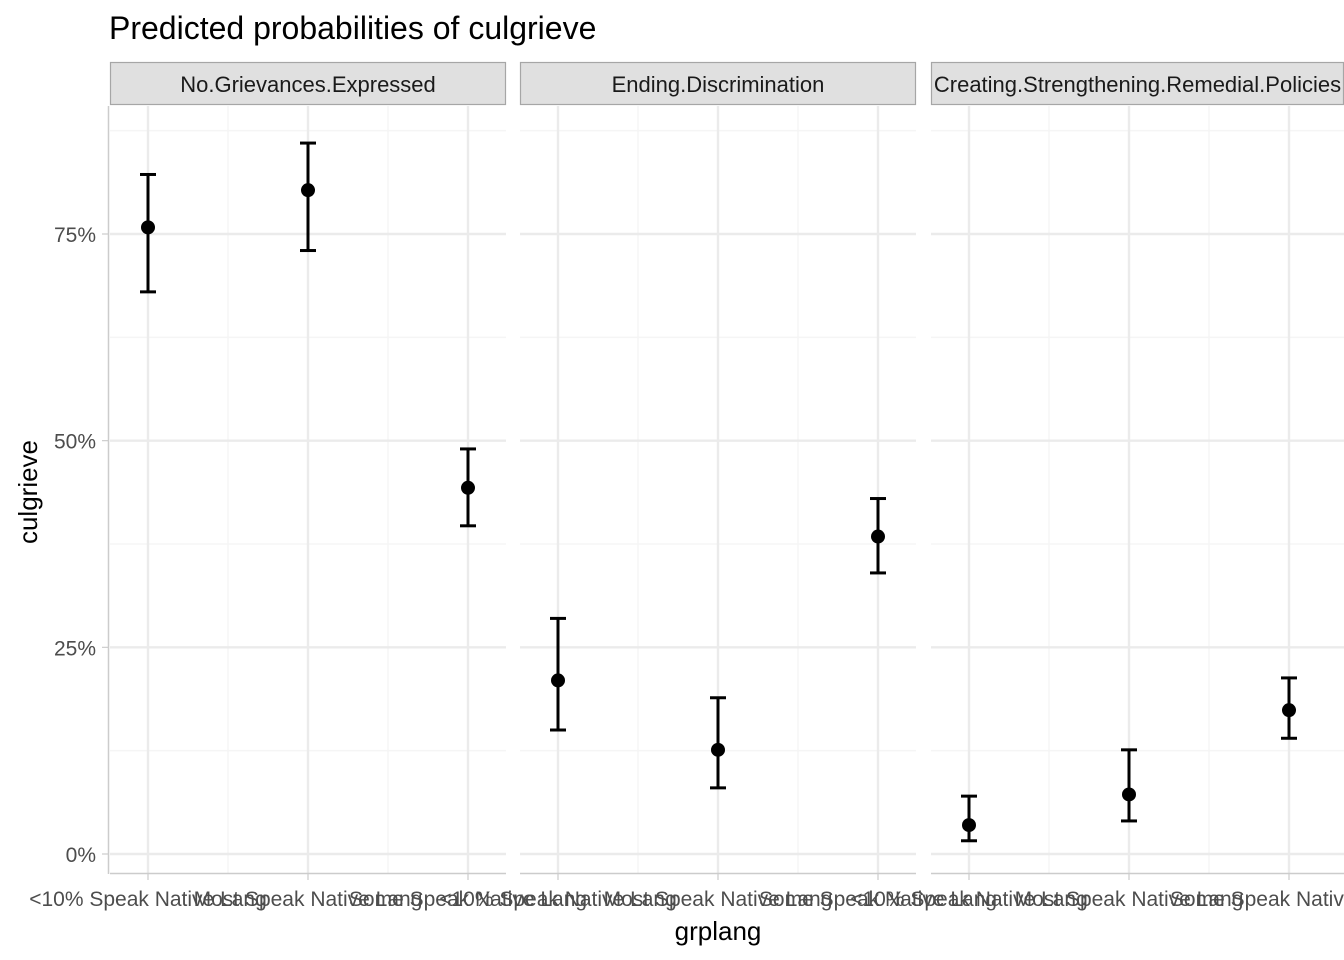 The height and width of the screenshot is (960, 1344). Describe the element at coordinates (718, 931) in the screenshot. I see `x-axis-title: grplang` at that location.